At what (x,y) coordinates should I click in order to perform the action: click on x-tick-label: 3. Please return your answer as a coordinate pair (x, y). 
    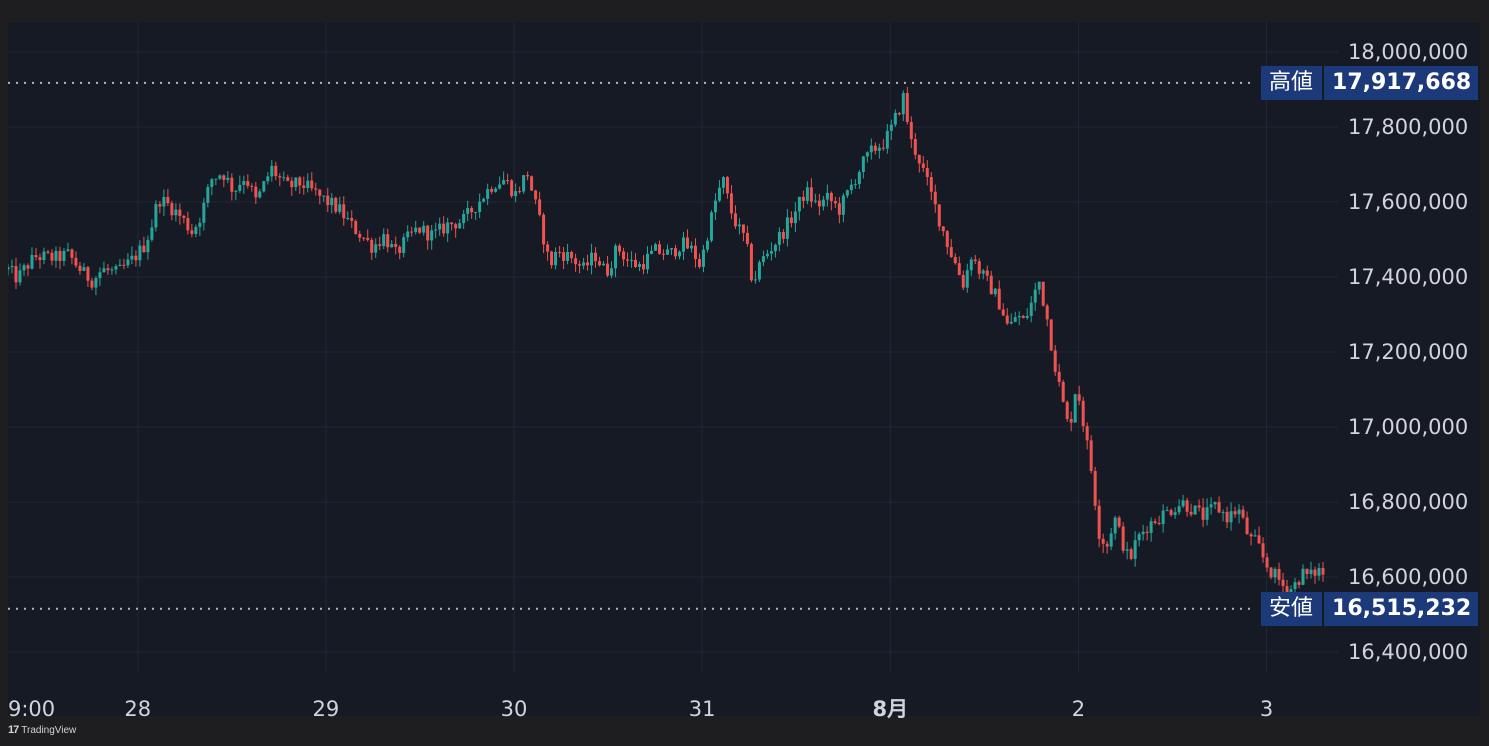
    Looking at the image, I should click on (1266, 709).